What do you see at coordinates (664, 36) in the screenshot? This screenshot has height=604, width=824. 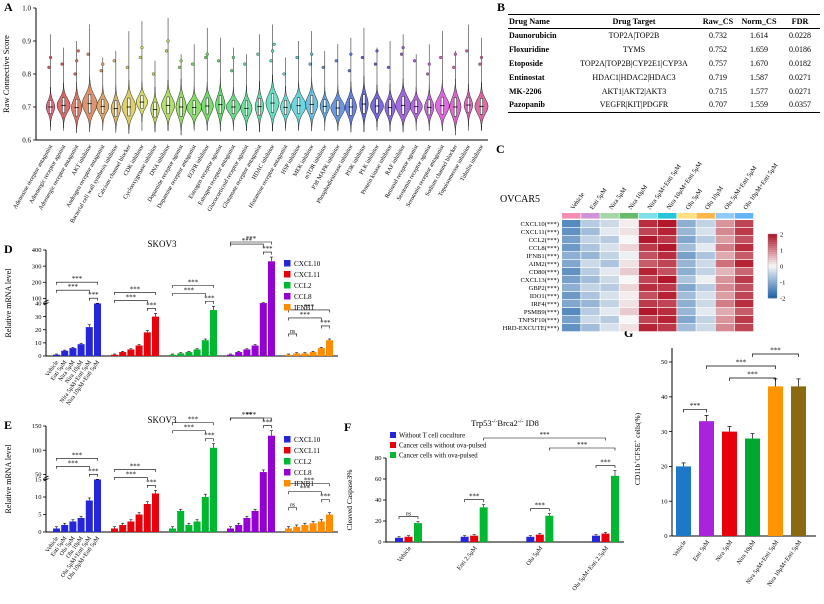 I see `table-row: Daunorubicin TOP2A|TOP2B 0.732 1.614 0.0228` at bounding box center [664, 36].